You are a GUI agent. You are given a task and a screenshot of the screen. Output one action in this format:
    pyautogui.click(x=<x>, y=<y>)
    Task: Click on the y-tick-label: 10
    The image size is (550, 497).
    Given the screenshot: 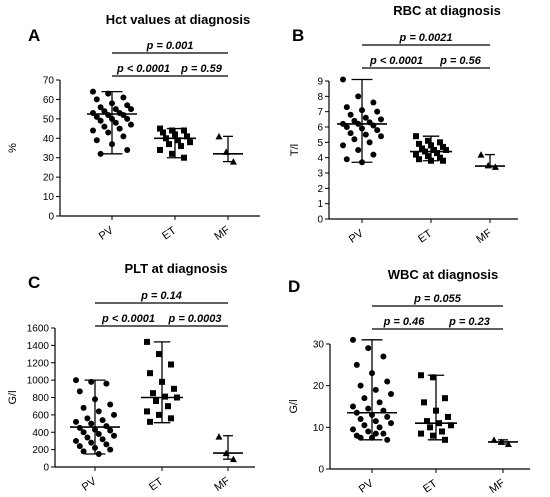 What is the action you would take?
    pyautogui.click(x=319, y=428)
    